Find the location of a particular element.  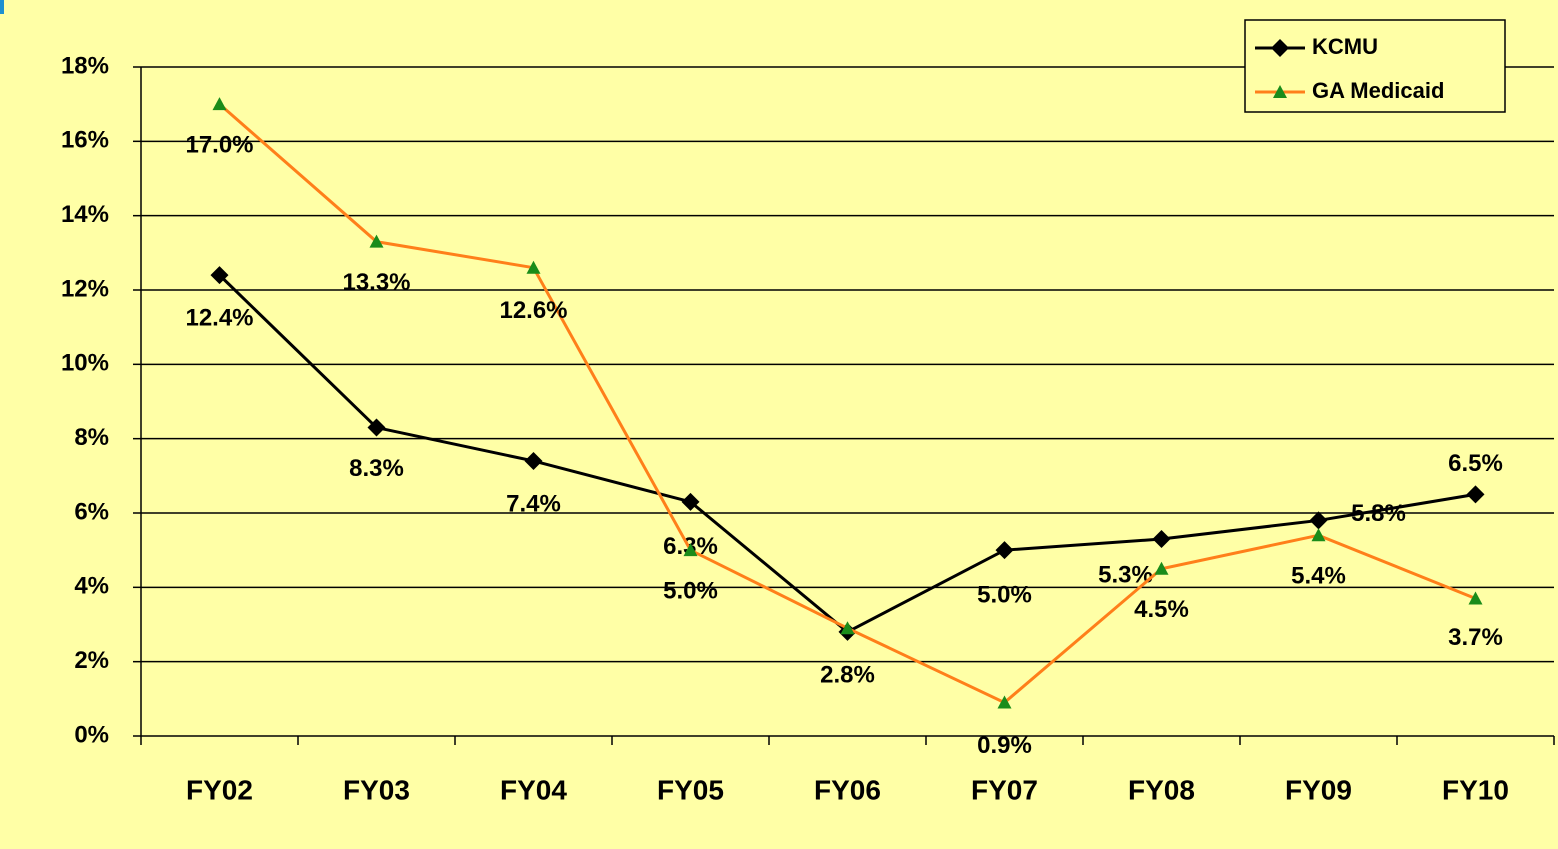

x-tick-label: FY10 is located at coordinates (1475, 789).